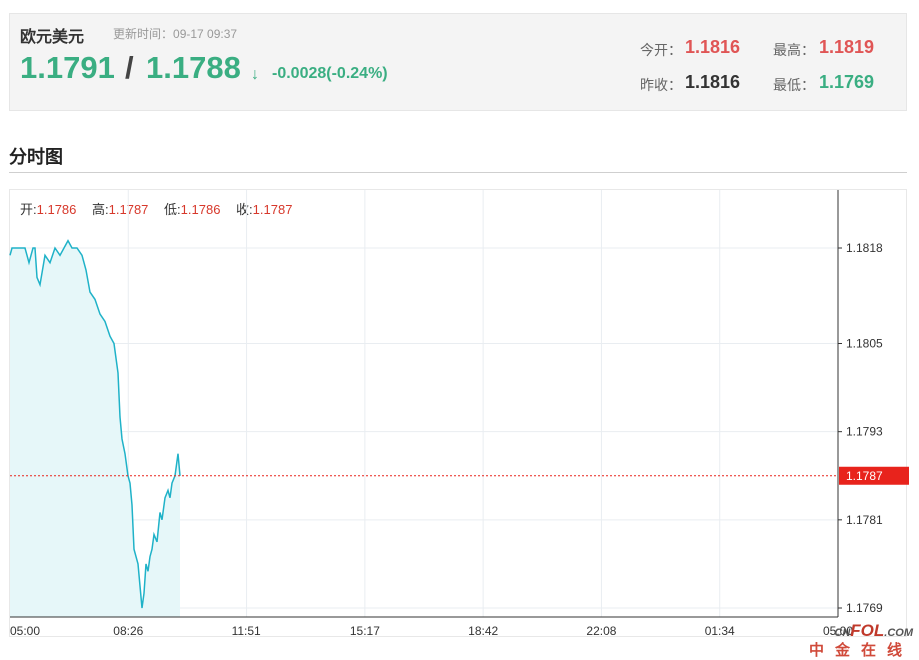 This screenshot has width=919, height=660. I want to click on section-title: 分时图, so click(36, 157).